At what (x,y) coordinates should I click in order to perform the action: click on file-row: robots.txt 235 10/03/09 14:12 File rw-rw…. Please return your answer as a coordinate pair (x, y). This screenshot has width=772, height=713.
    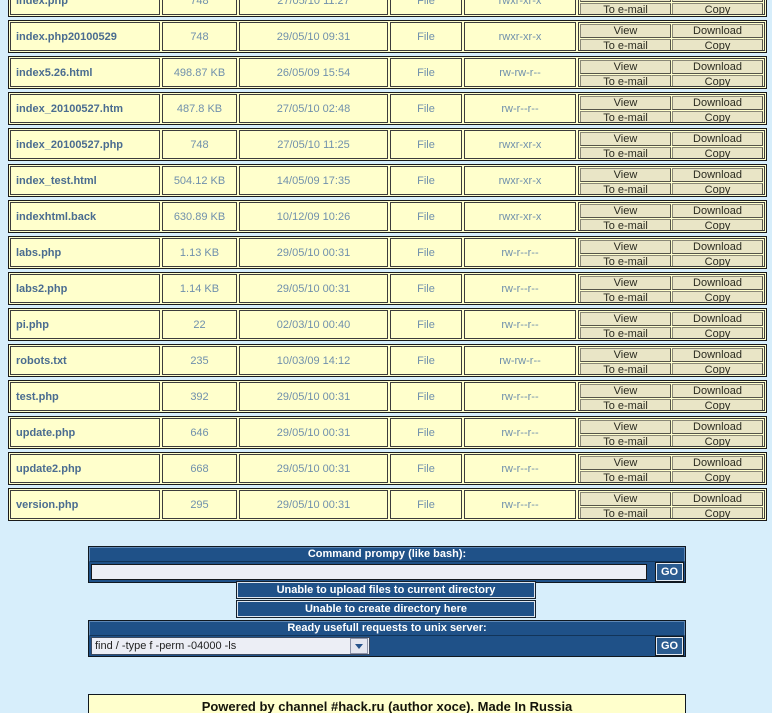
    Looking at the image, I should click on (387, 360).